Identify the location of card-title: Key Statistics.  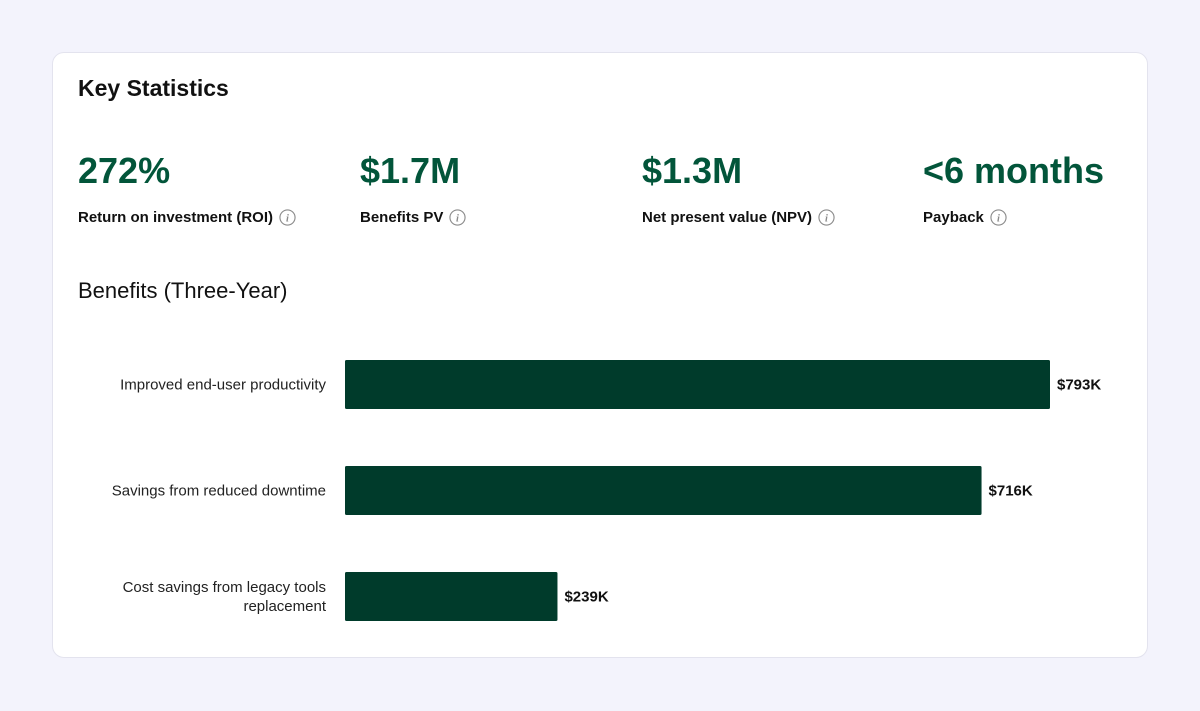
(153, 88).